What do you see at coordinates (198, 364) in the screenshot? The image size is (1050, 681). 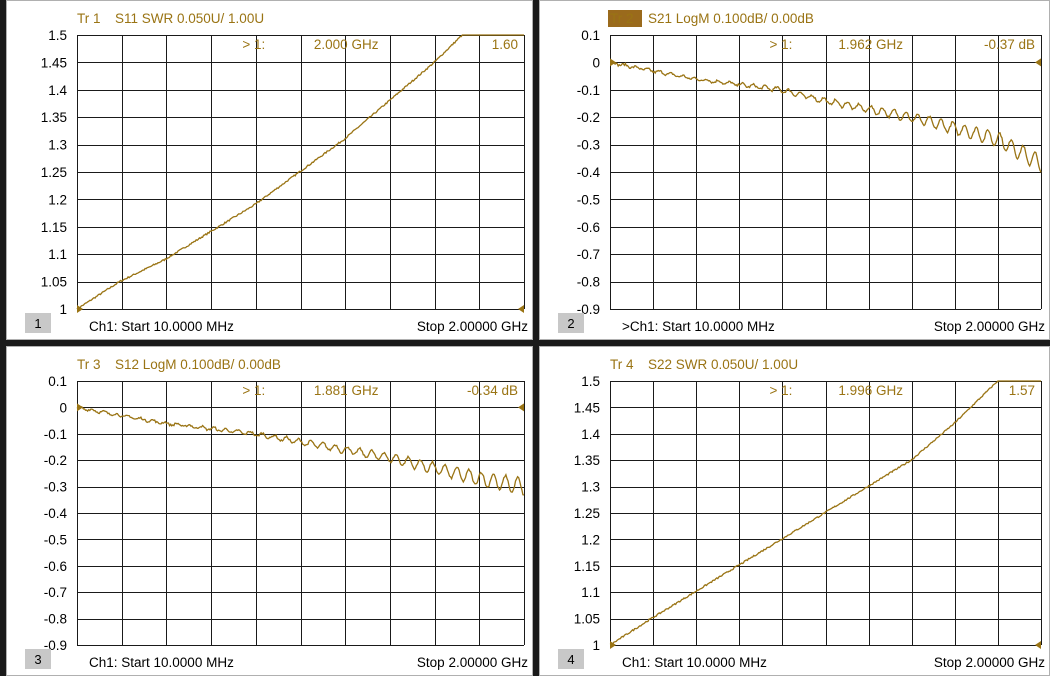 I see `trace-format-scale: S12 LogM 0.100dB/ 0.00dB` at bounding box center [198, 364].